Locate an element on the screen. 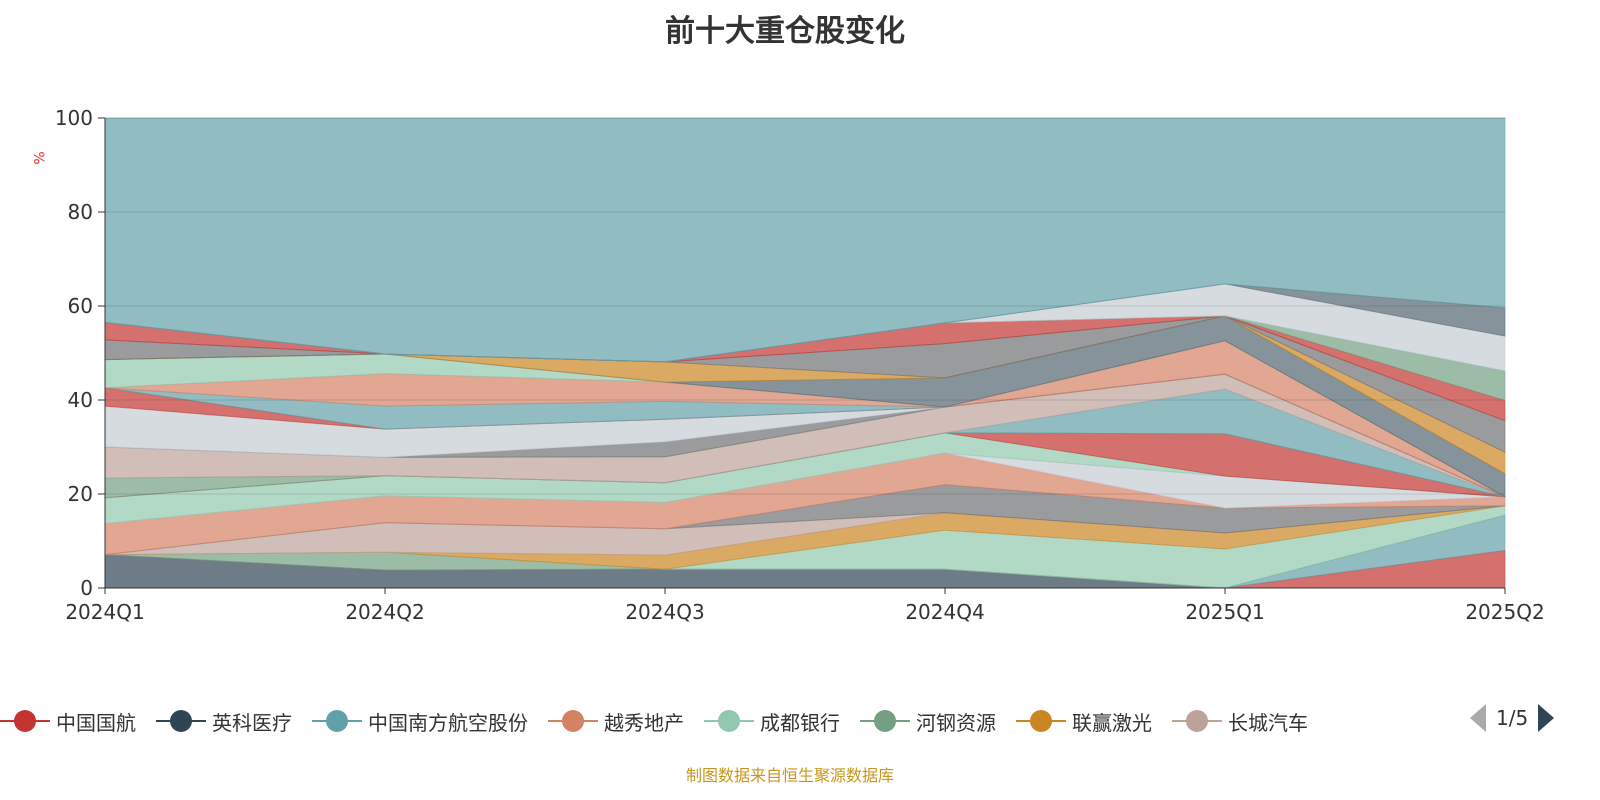 This screenshot has width=1600, height=800. x-tick-label: 2024Q2 is located at coordinates (384, 612).